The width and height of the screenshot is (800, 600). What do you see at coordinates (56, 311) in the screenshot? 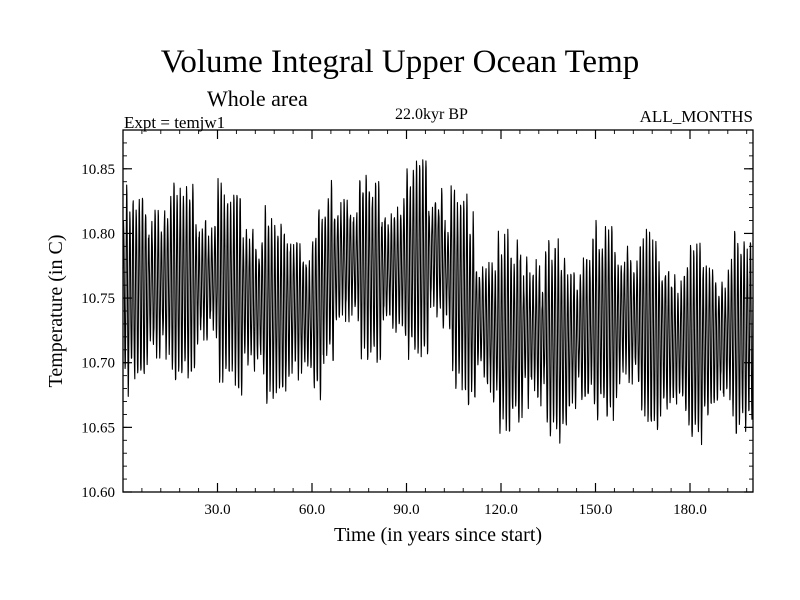
I see `y-axis-label: Temperature (in C)` at bounding box center [56, 311].